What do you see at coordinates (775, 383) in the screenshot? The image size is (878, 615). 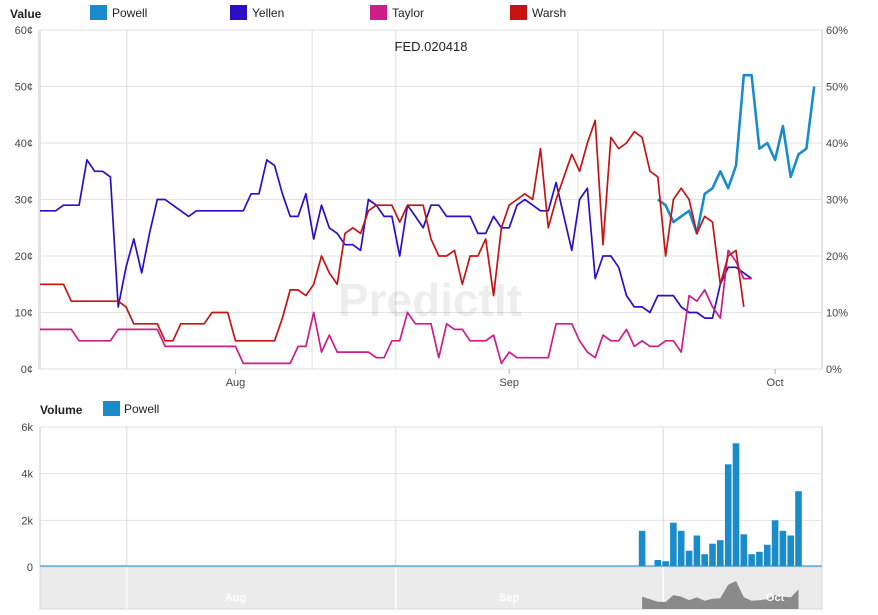 I see `x-tick-label: Oct` at bounding box center [775, 383].